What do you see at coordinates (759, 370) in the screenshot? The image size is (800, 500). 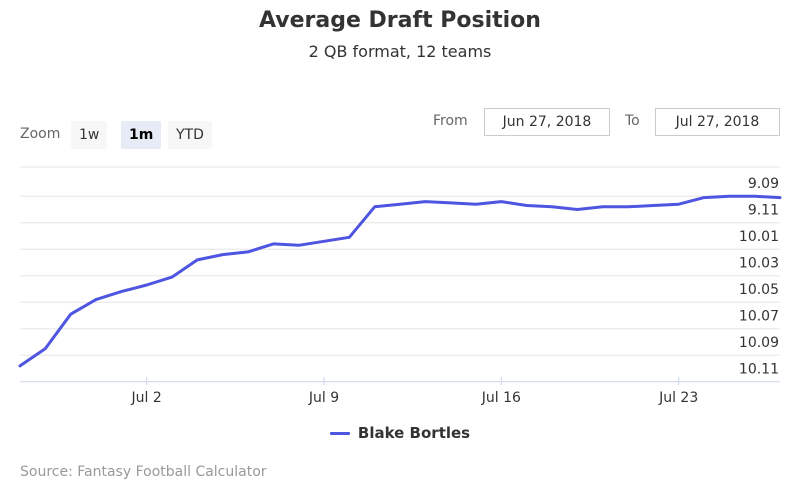 I see `y-tick-label: 10.11` at bounding box center [759, 370].